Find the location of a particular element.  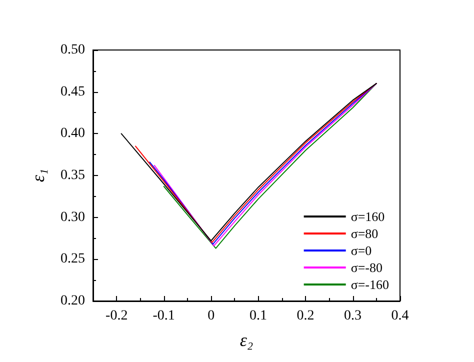

x-tick-label: 0.2 is located at coordinates (305, 316).